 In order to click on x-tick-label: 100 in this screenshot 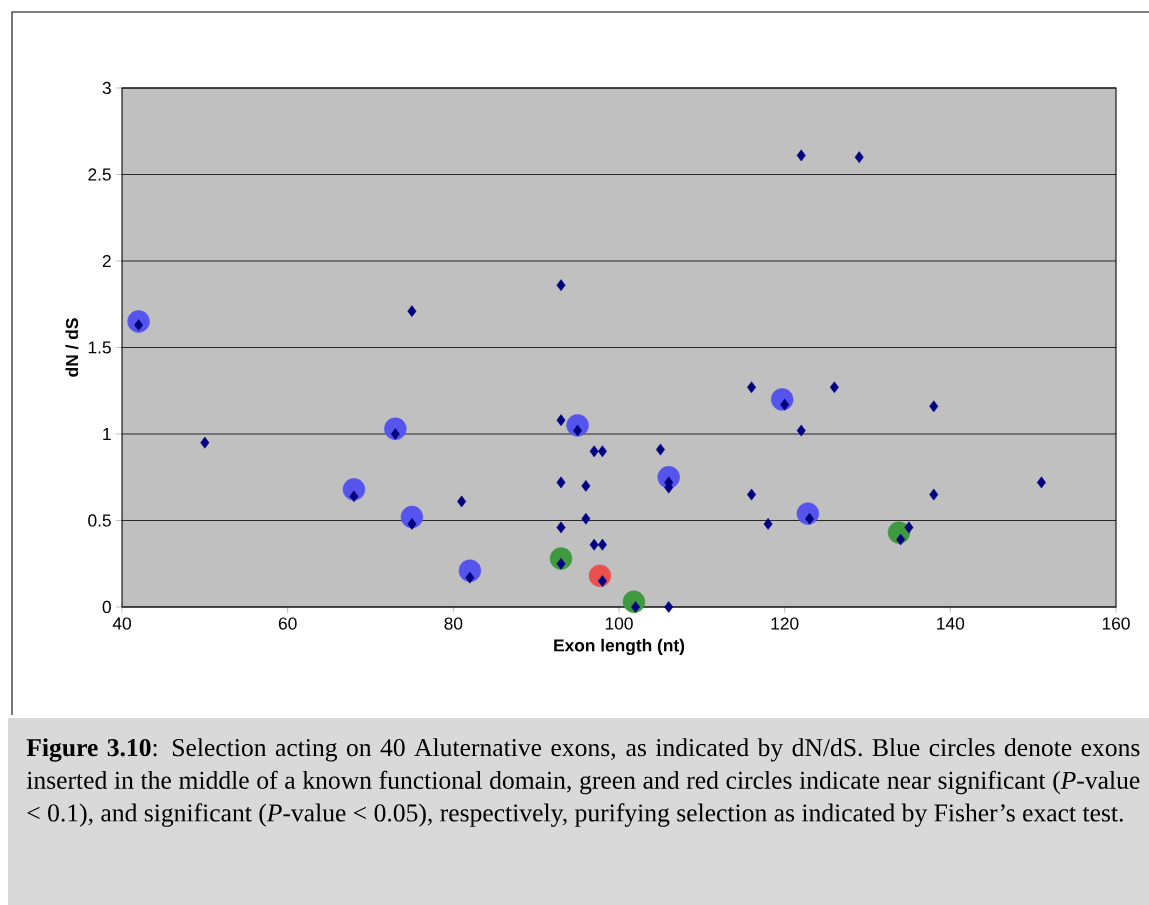, I will do `click(619, 623)`.